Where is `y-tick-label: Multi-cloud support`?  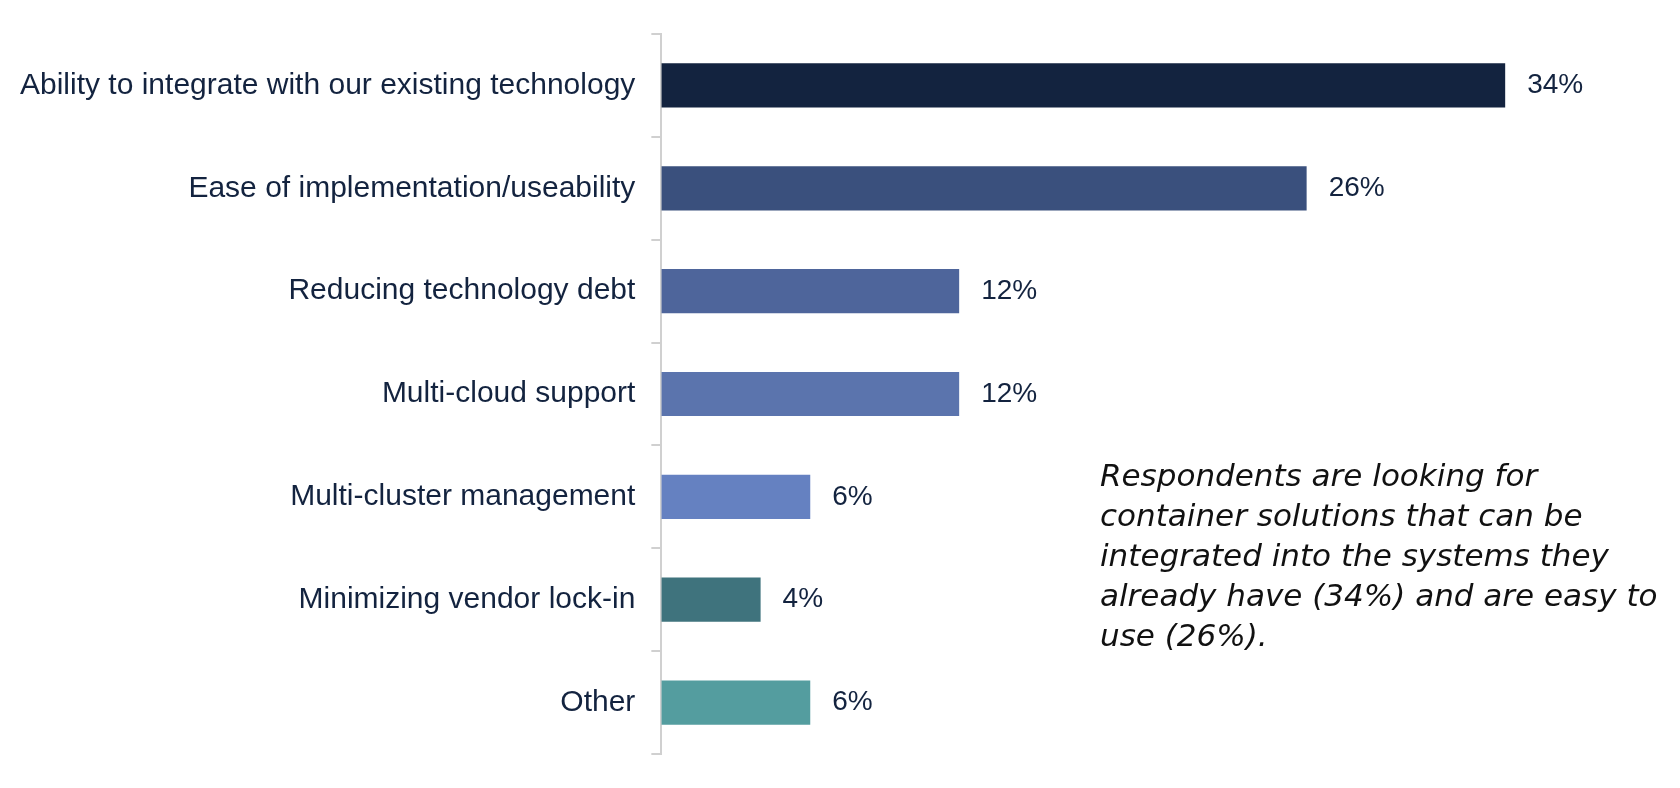 y-tick-label: Multi-cloud support is located at coordinates (508, 392).